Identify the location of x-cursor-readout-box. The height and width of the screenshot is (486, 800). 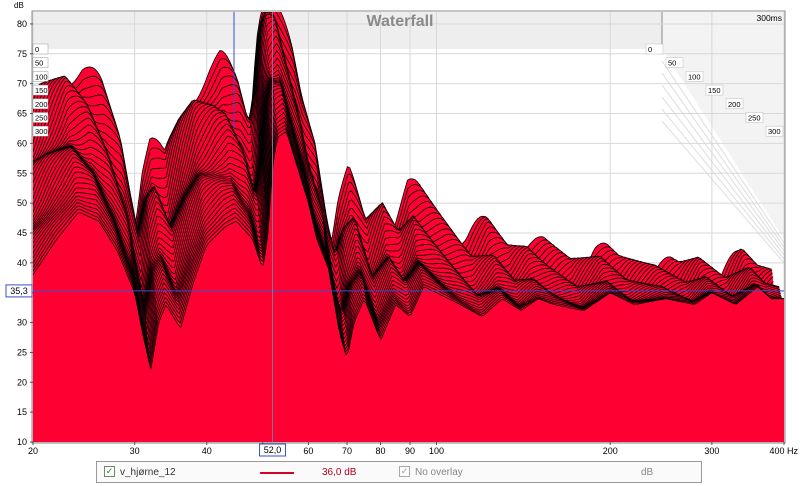
(273, 450).